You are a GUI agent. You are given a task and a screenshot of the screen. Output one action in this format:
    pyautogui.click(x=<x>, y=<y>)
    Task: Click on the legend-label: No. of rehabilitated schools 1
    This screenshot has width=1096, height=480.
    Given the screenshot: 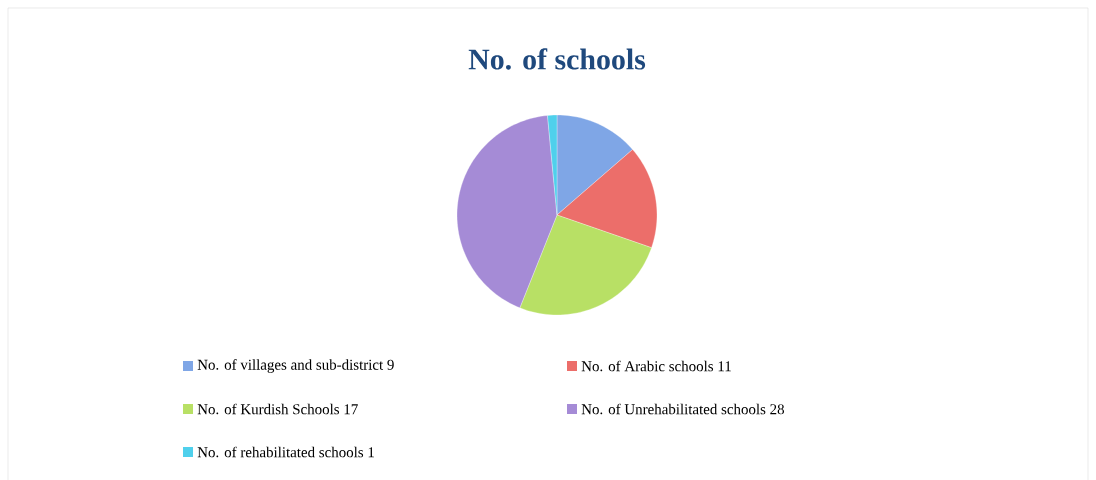 What is the action you would take?
    pyautogui.click(x=285, y=452)
    